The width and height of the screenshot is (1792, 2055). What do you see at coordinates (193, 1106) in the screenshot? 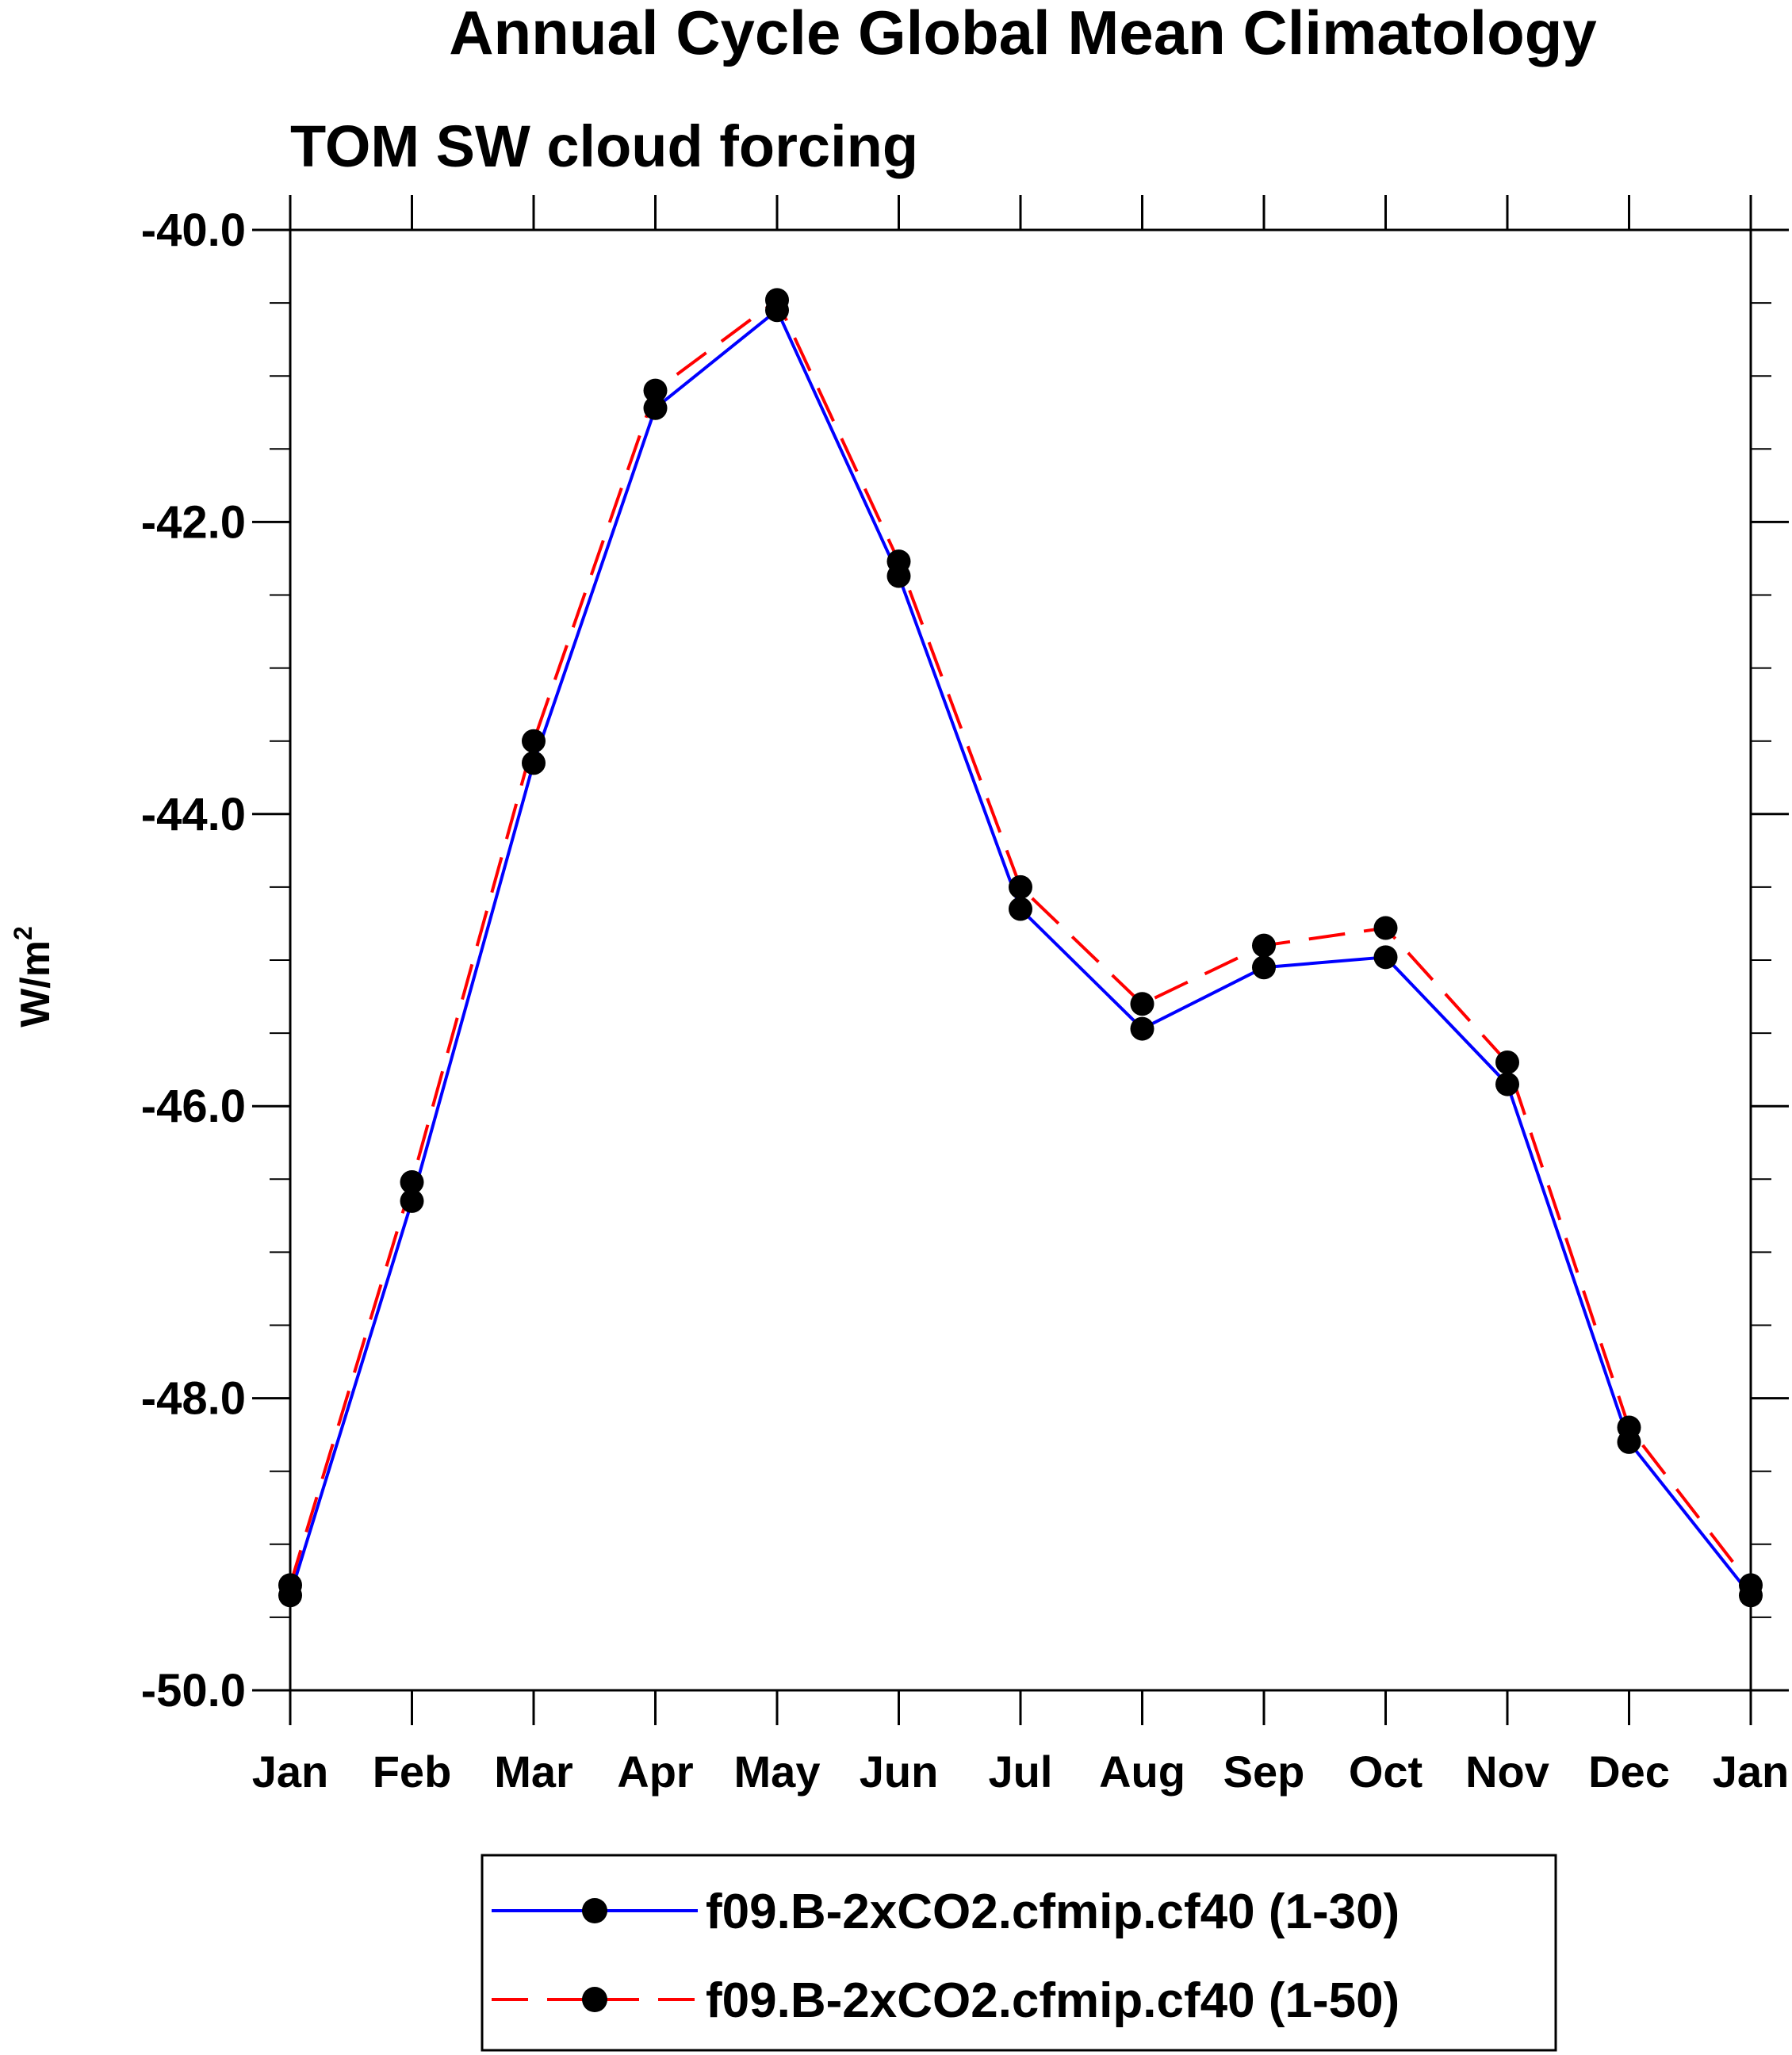
I see `y-tick-label: -46.0` at bounding box center [193, 1106].